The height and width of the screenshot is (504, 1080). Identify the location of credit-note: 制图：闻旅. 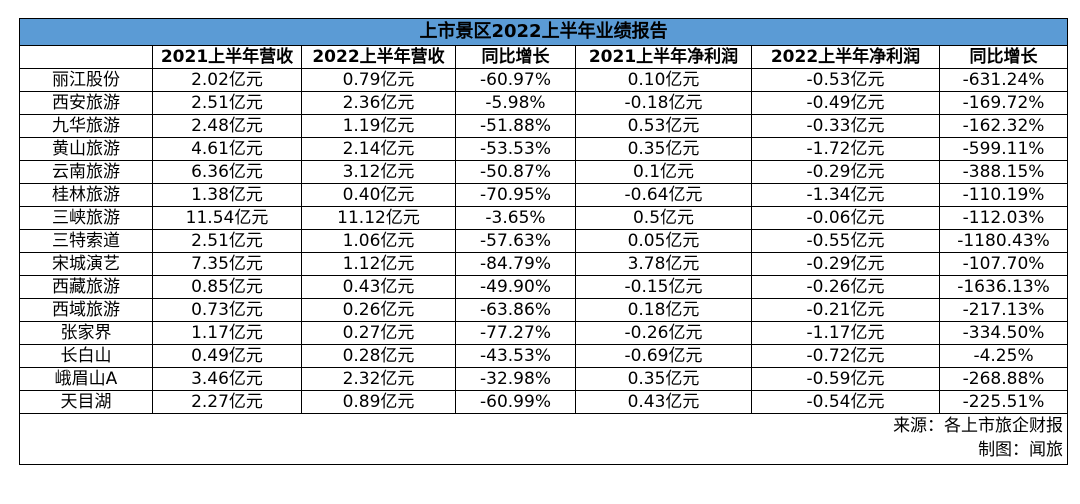
(1021, 450).